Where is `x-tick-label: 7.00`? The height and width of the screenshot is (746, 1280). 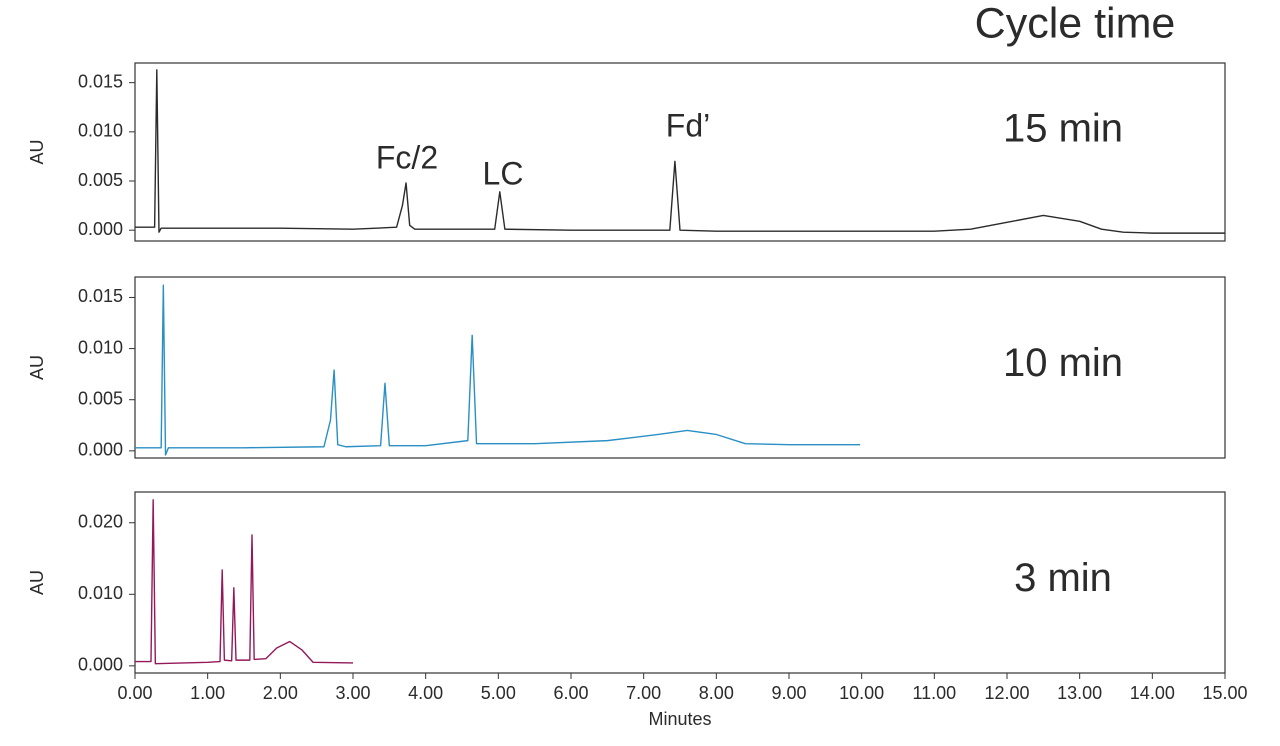 x-tick-label: 7.00 is located at coordinates (643, 693).